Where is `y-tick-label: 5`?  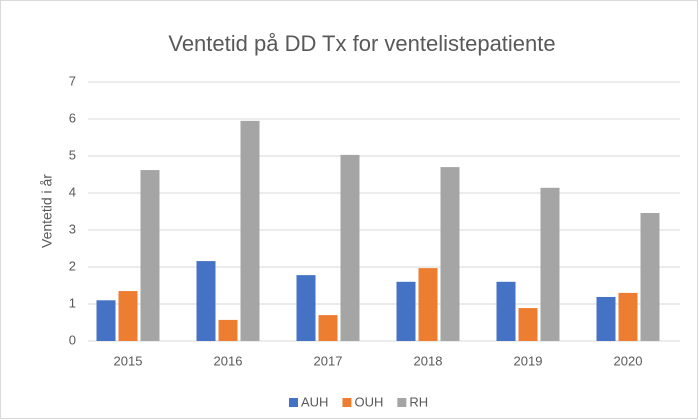
y-tick-label: 5 is located at coordinates (72, 154).